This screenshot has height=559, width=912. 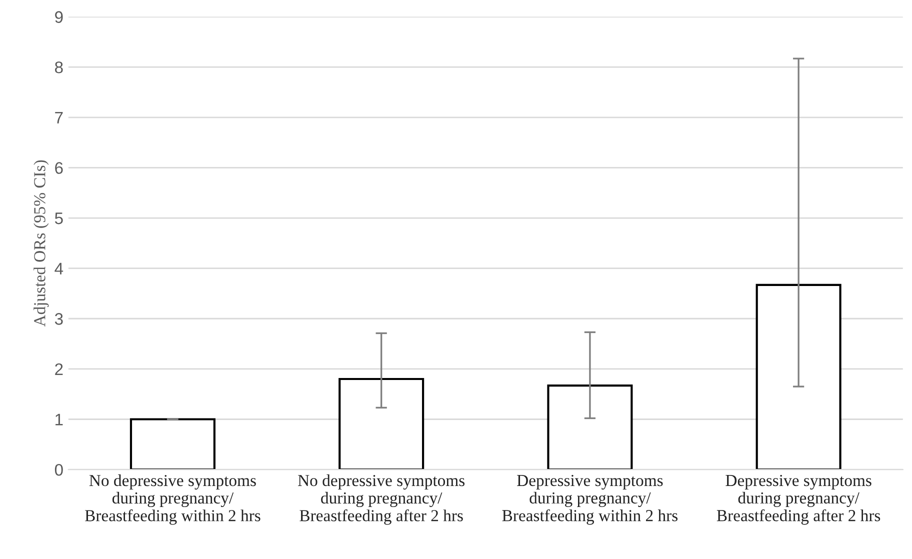 I want to click on x-tick-label: Depressive symptoms during pregnancy/ Breastfeeding within 2 hrs, so click(x=590, y=499).